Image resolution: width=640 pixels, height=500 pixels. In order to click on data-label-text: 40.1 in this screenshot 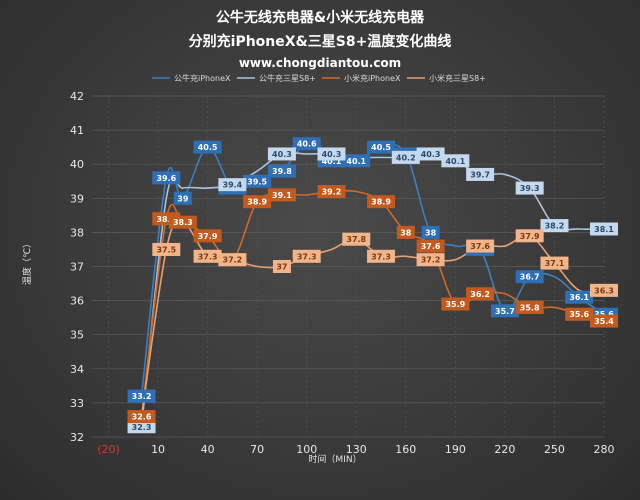, I will do `click(332, 161)`.